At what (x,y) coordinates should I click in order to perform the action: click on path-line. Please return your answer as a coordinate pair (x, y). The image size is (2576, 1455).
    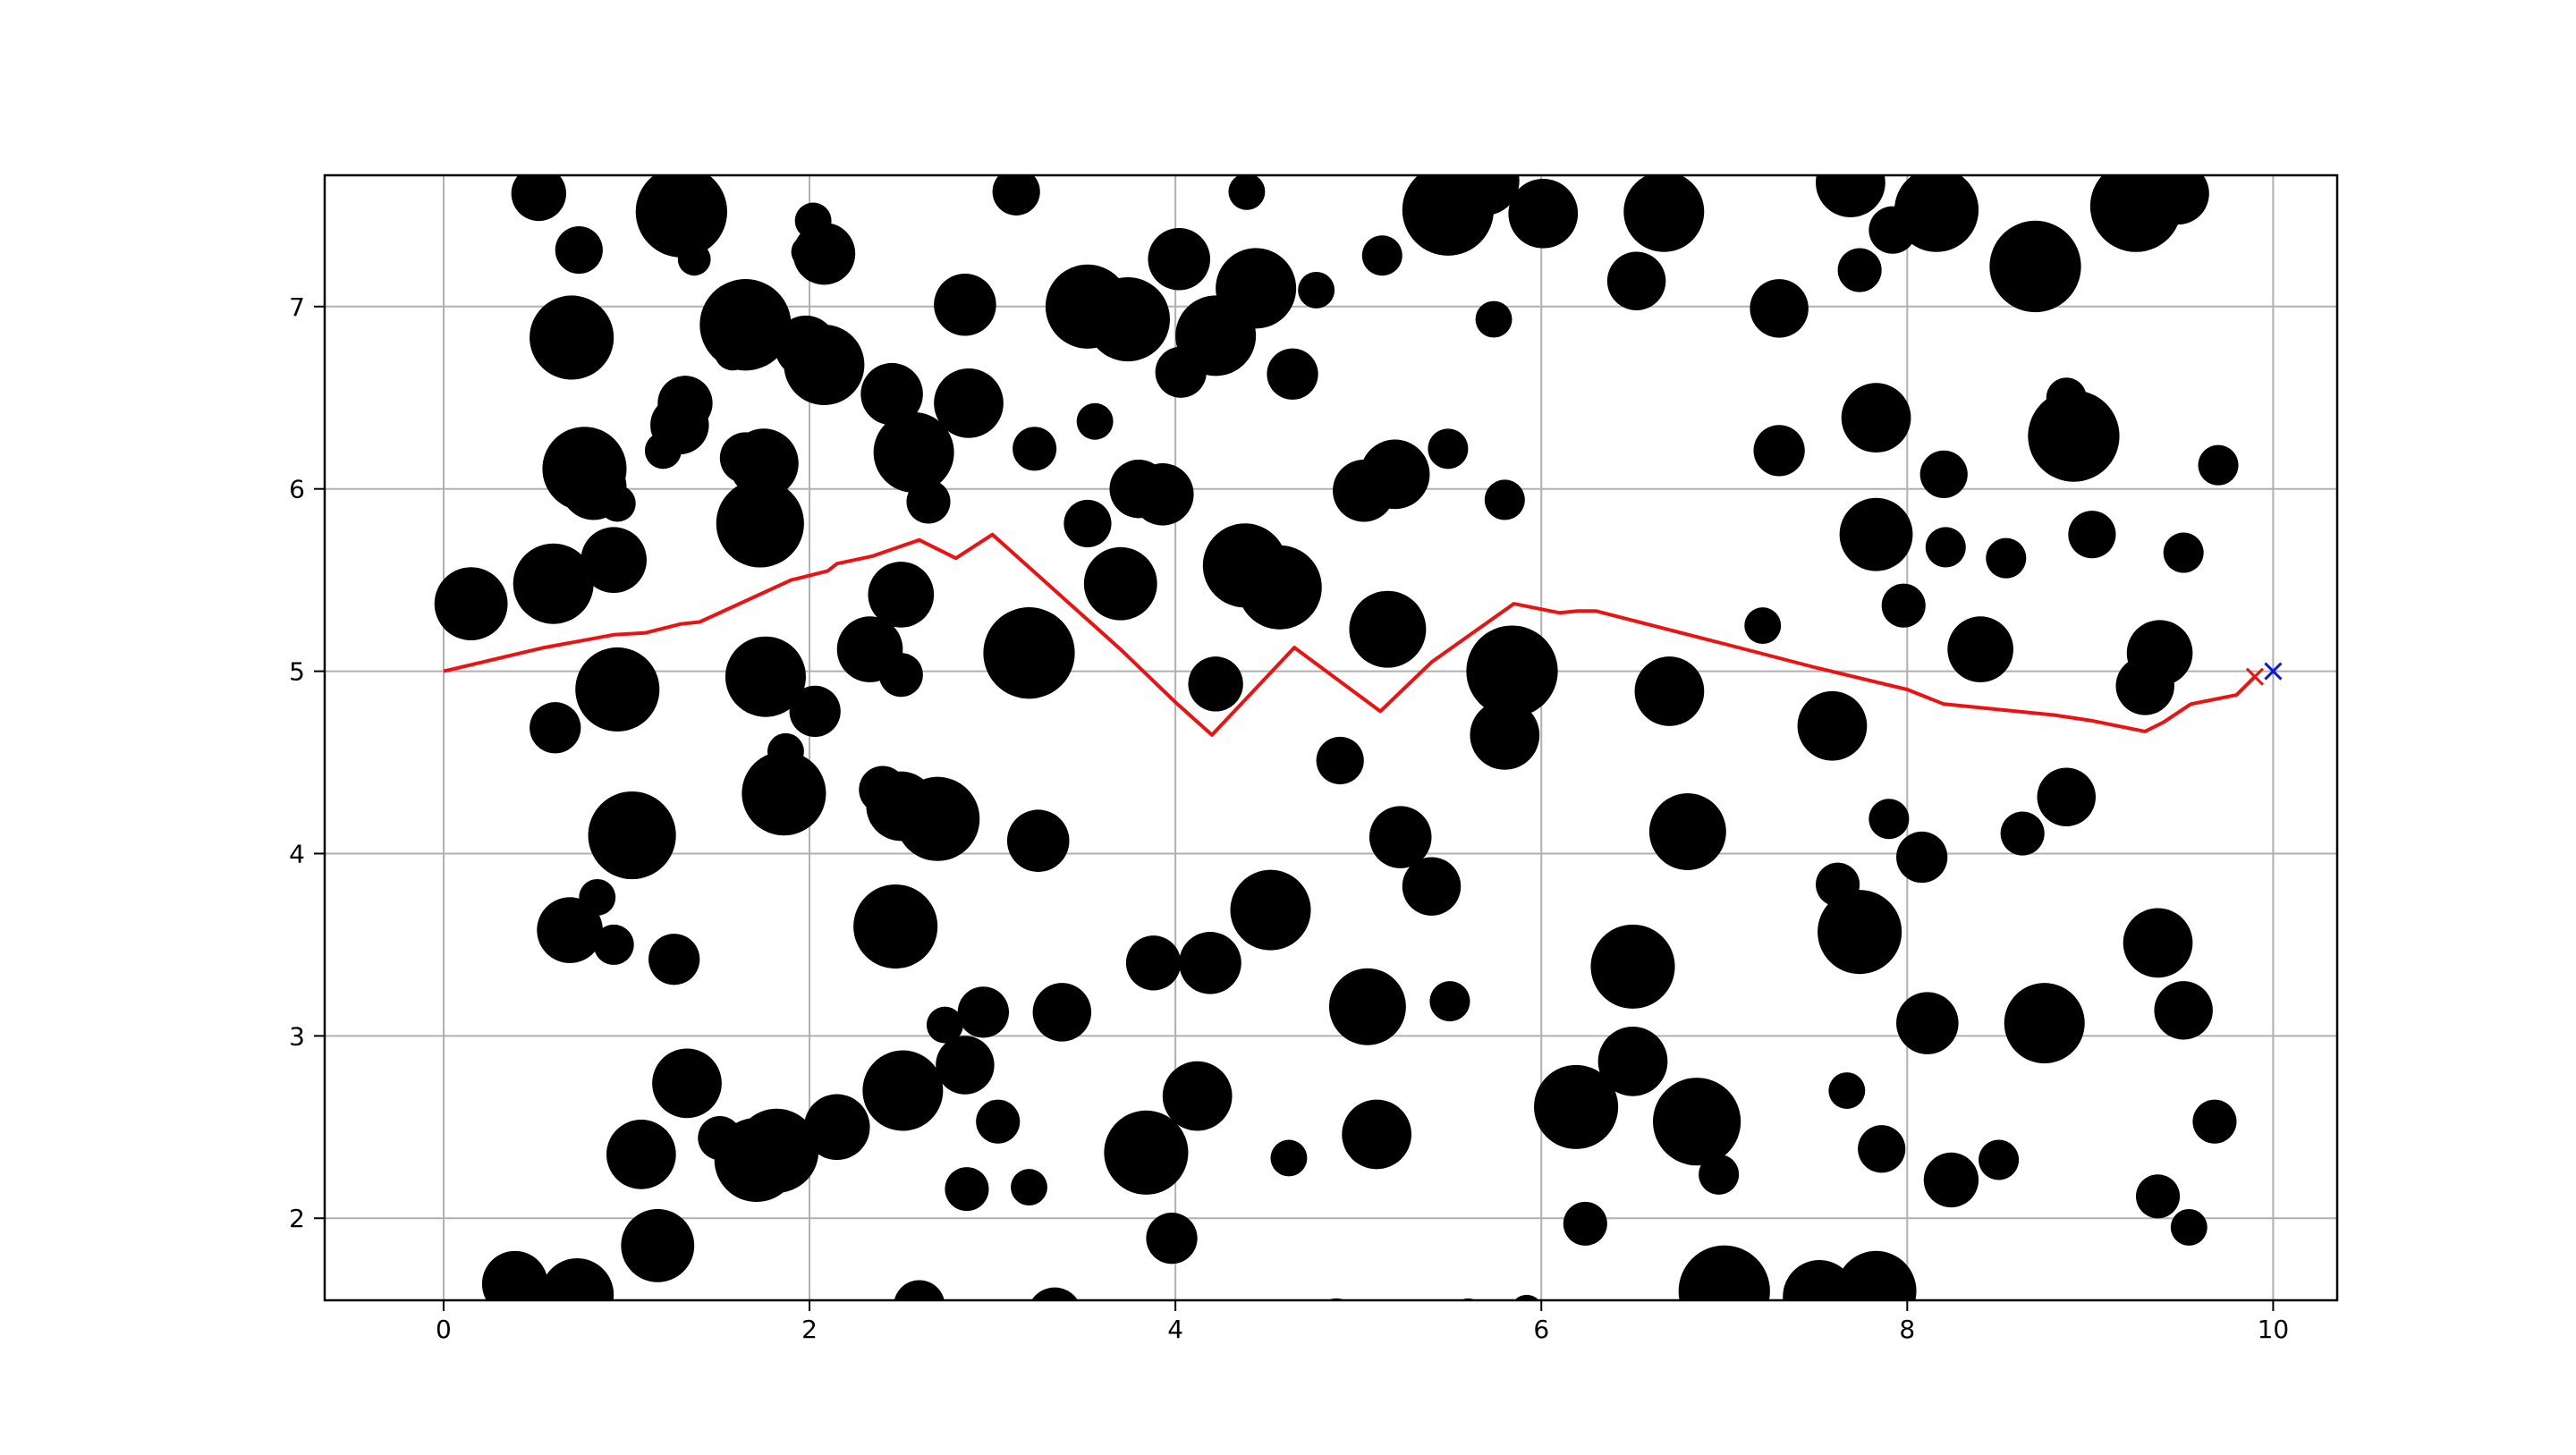
    Looking at the image, I should click on (1350, 634).